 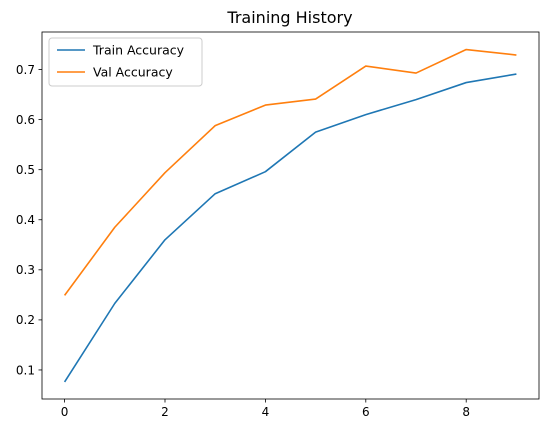 What do you see at coordinates (289, 17) in the screenshot?
I see `chart-title: Training History` at bounding box center [289, 17].